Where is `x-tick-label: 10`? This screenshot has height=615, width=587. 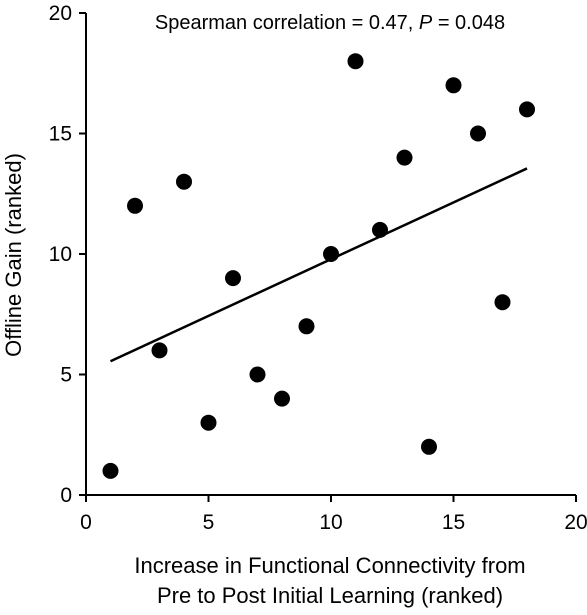
x-tick-label: 10 is located at coordinates (330, 522).